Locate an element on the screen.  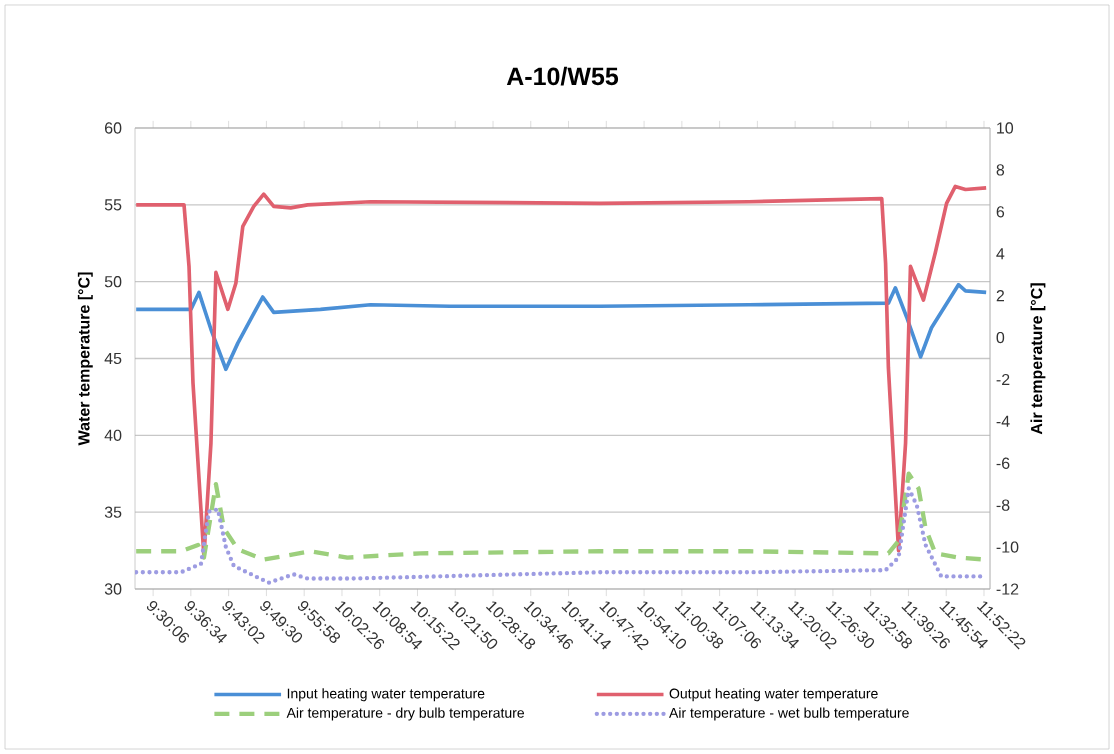
y-tick-label: 50 is located at coordinates (113, 282).